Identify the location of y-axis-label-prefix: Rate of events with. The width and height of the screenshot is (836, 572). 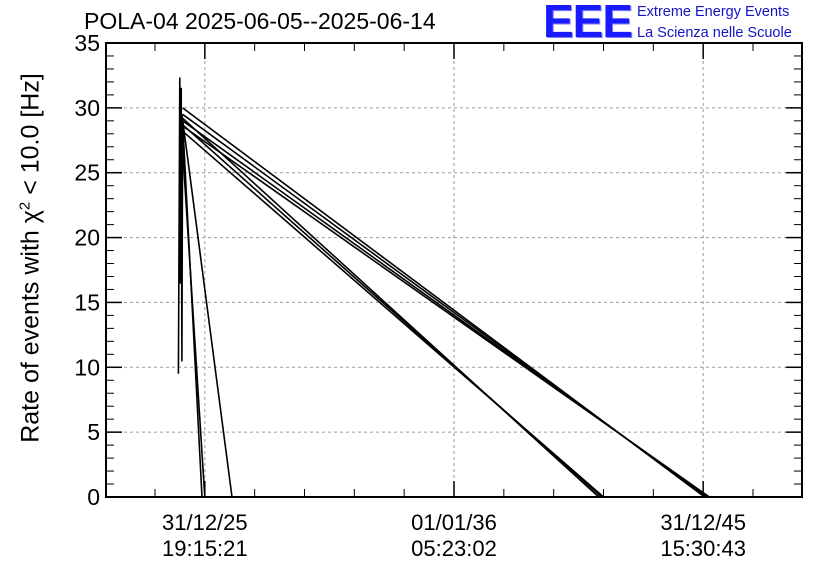
(30, 336).